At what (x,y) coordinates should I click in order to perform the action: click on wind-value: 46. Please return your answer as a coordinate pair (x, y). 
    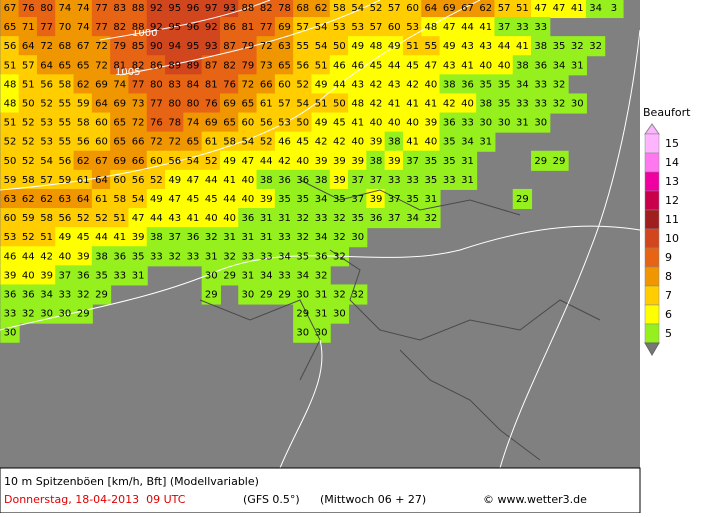
    Looking at the image, I should click on (339, 65).